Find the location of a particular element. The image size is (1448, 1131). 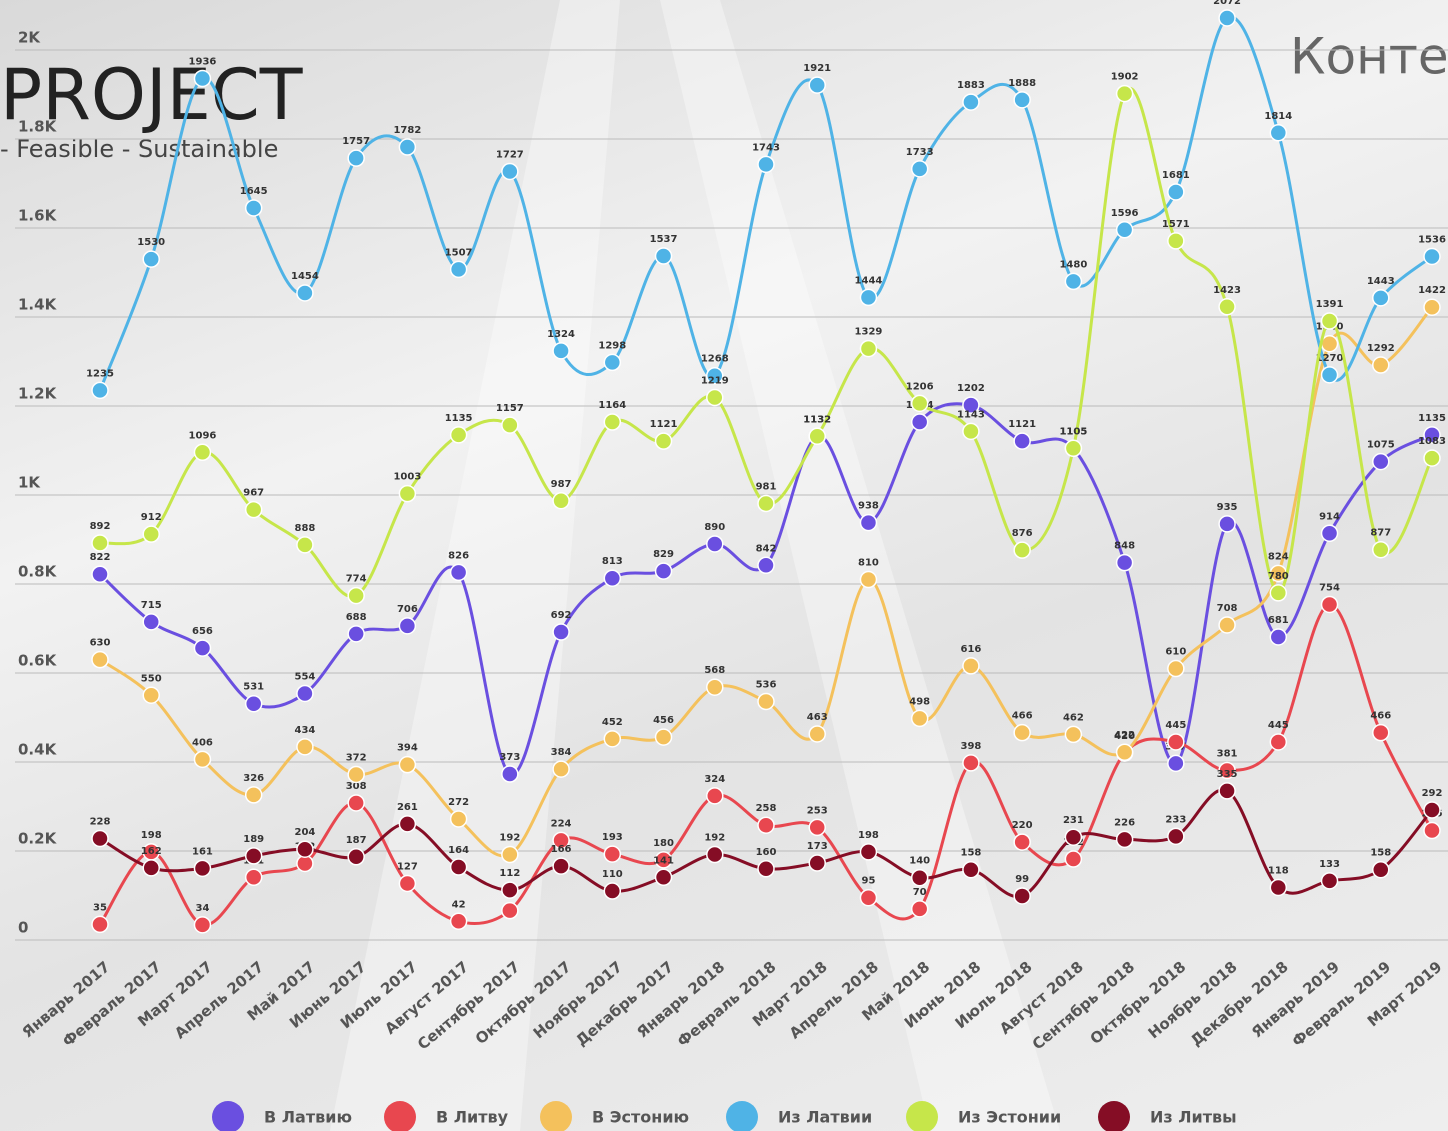

data-label: 1121 is located at coordinates (664, 424).